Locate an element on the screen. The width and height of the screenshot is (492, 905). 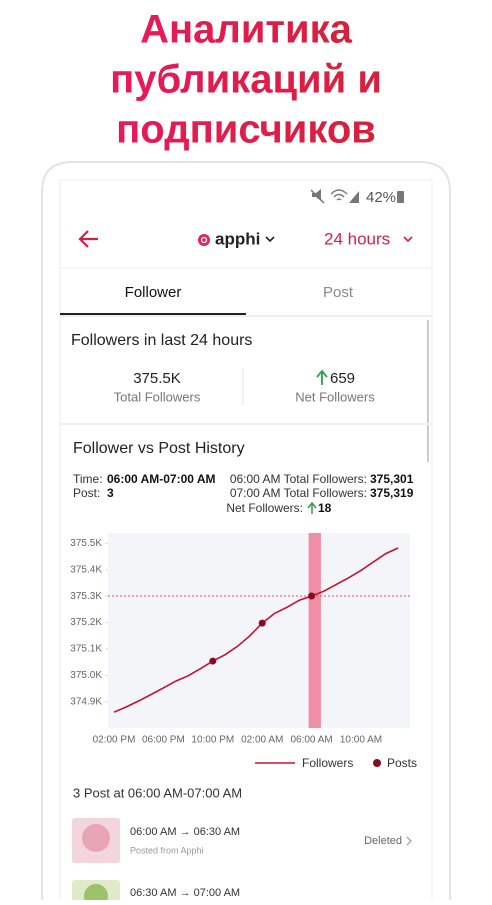
wifi-icon is located at coordinates (339, 195).